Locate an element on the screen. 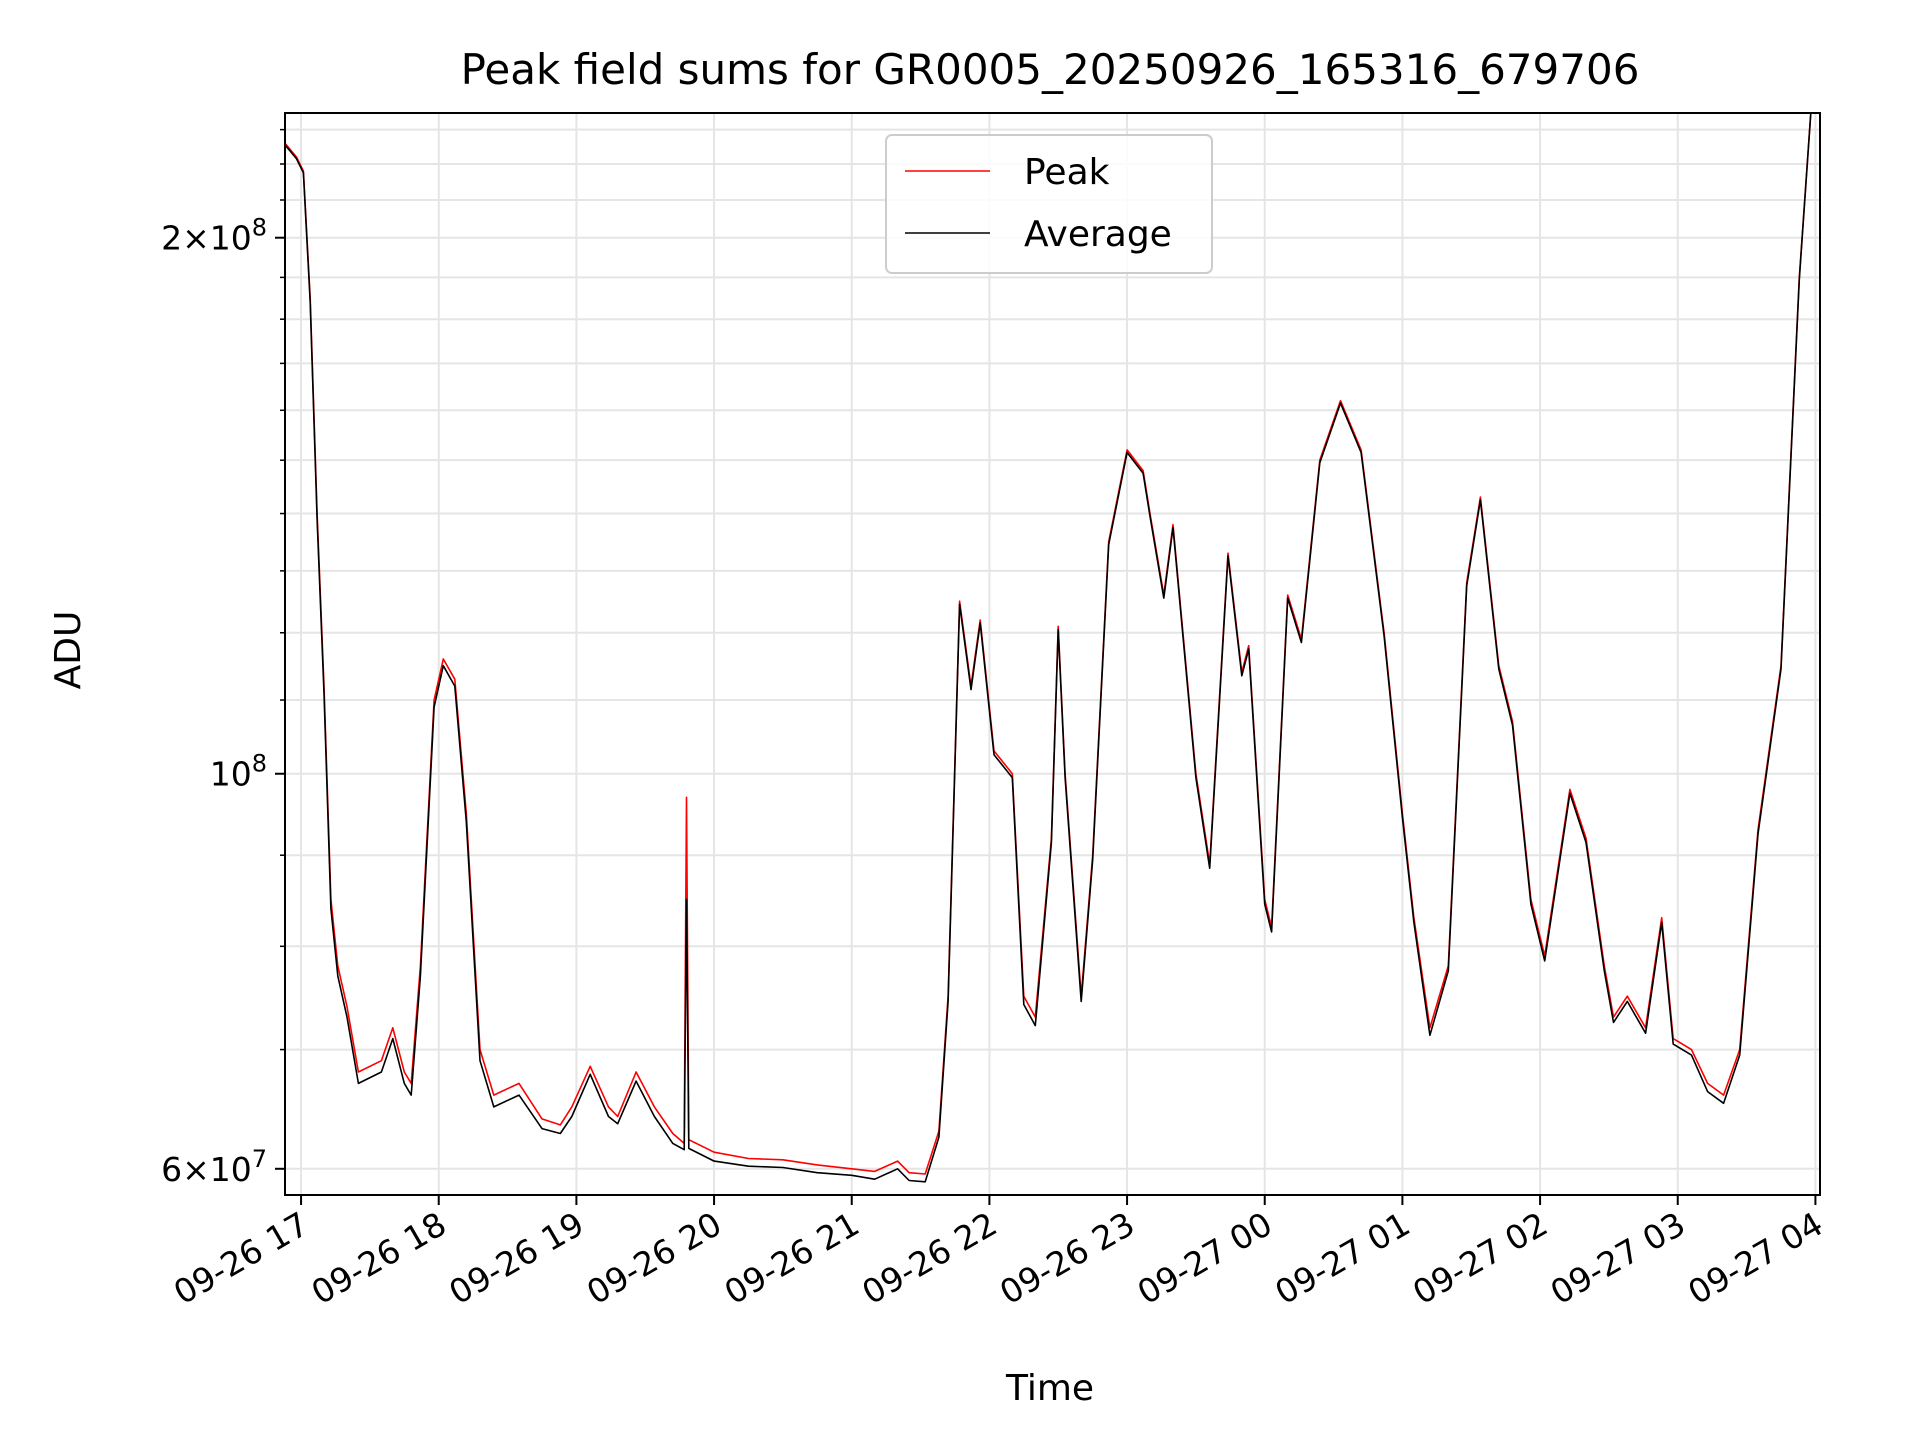 Image resolution: width=1920 pixels, height=1440 pixels. legend-box is located at coordinates (1049, 204).